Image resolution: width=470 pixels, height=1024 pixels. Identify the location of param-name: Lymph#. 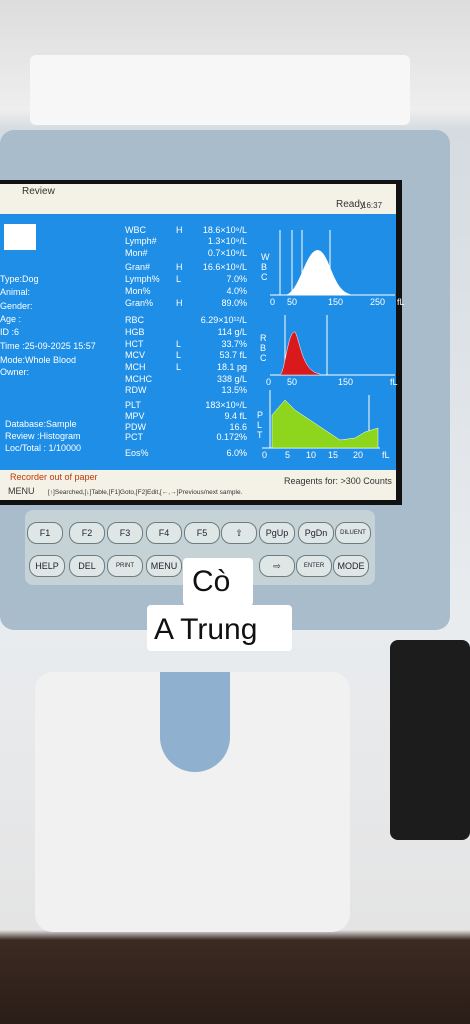
(141, 241).